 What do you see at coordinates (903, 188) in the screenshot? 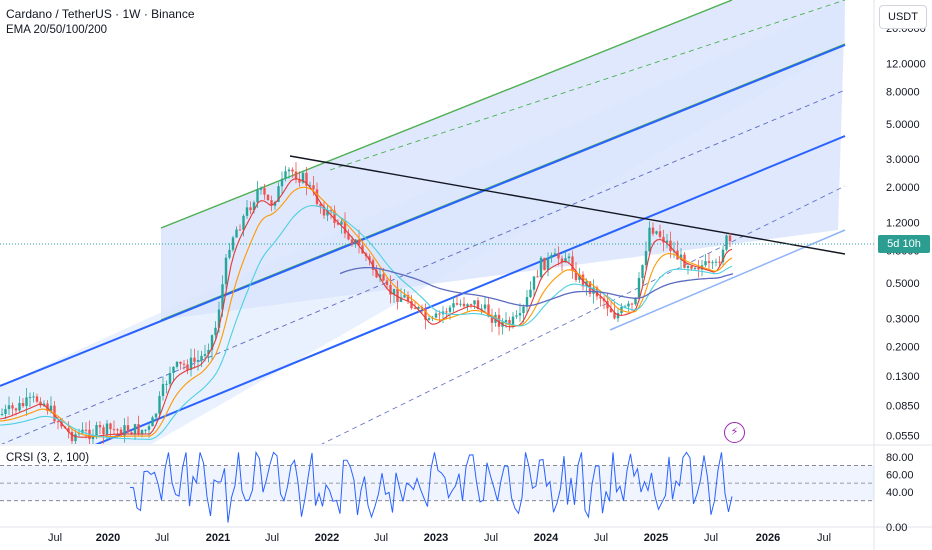
I see `price-tick-label: 2.0000` at bounding box center [903, 188].